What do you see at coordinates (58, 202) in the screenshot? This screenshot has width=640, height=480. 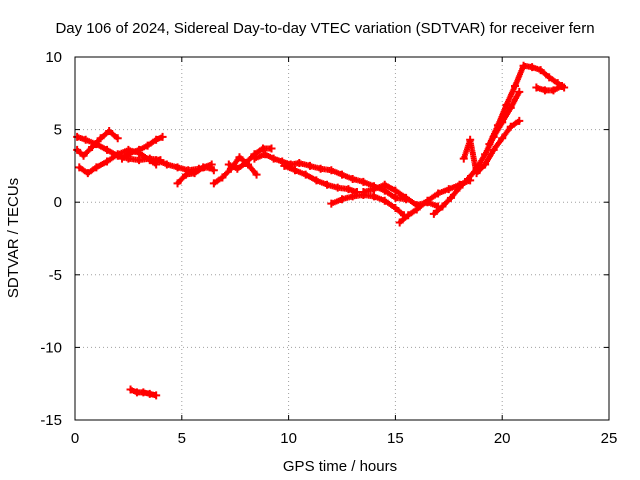 I see `y-tick-label: 0` at bounding box center [58, 202].